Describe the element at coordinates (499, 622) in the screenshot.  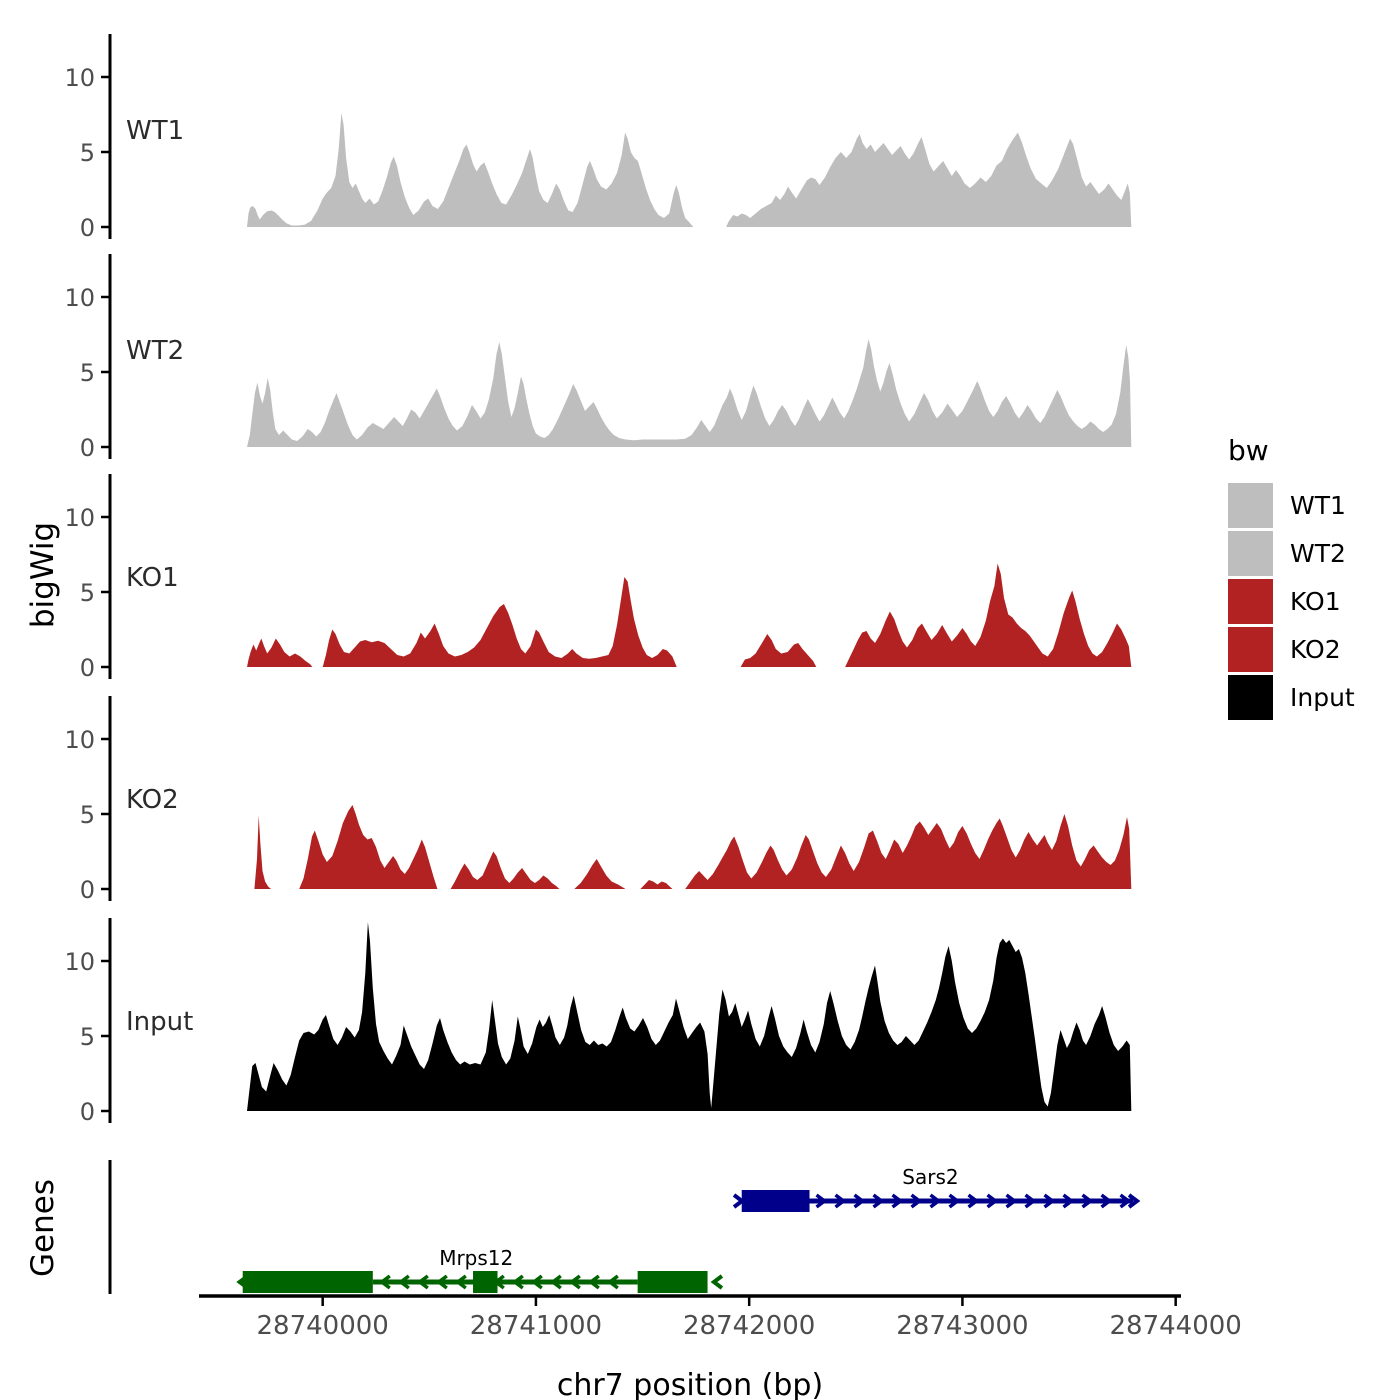
I see `coverage-area-KO1-seg1` at that location.